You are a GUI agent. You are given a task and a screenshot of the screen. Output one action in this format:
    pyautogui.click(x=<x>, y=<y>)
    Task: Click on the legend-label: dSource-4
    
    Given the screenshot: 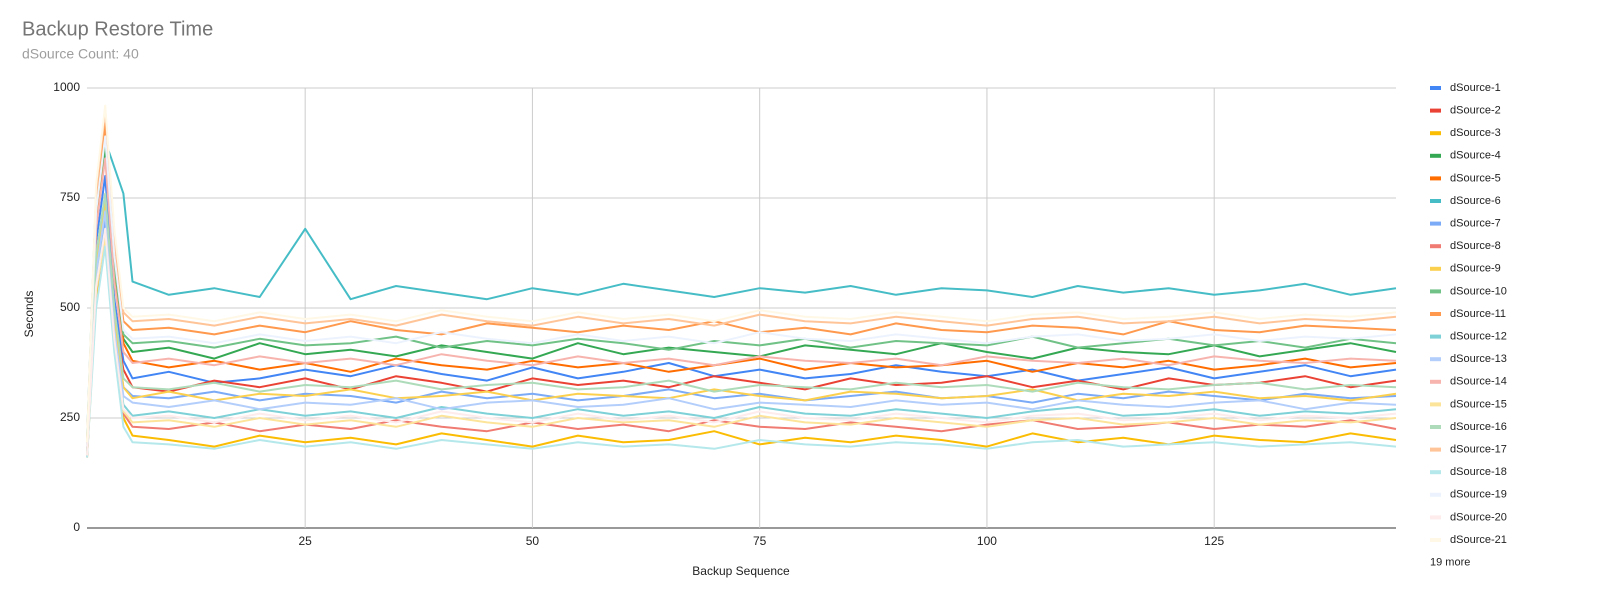 What is the action you would take?
    pyautogui.click(x=1475, y=156)
    